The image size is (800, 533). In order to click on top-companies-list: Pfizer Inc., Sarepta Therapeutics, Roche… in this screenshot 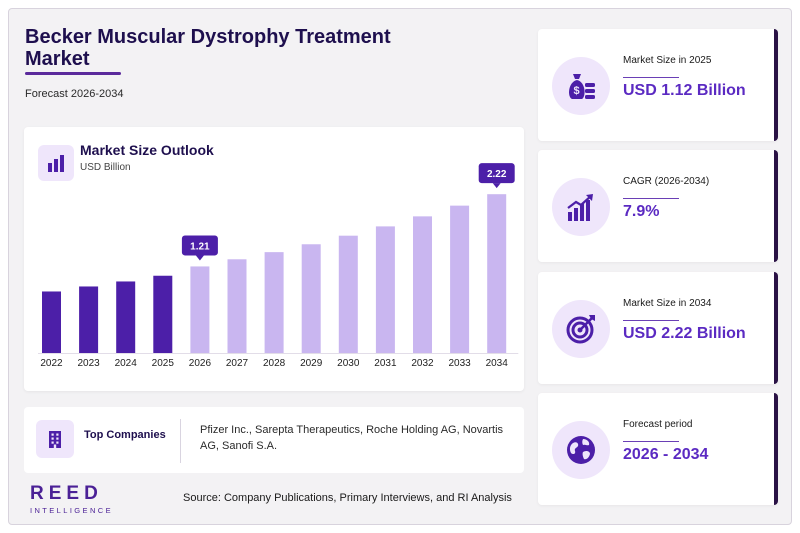, I will do `click(352, 438)`.